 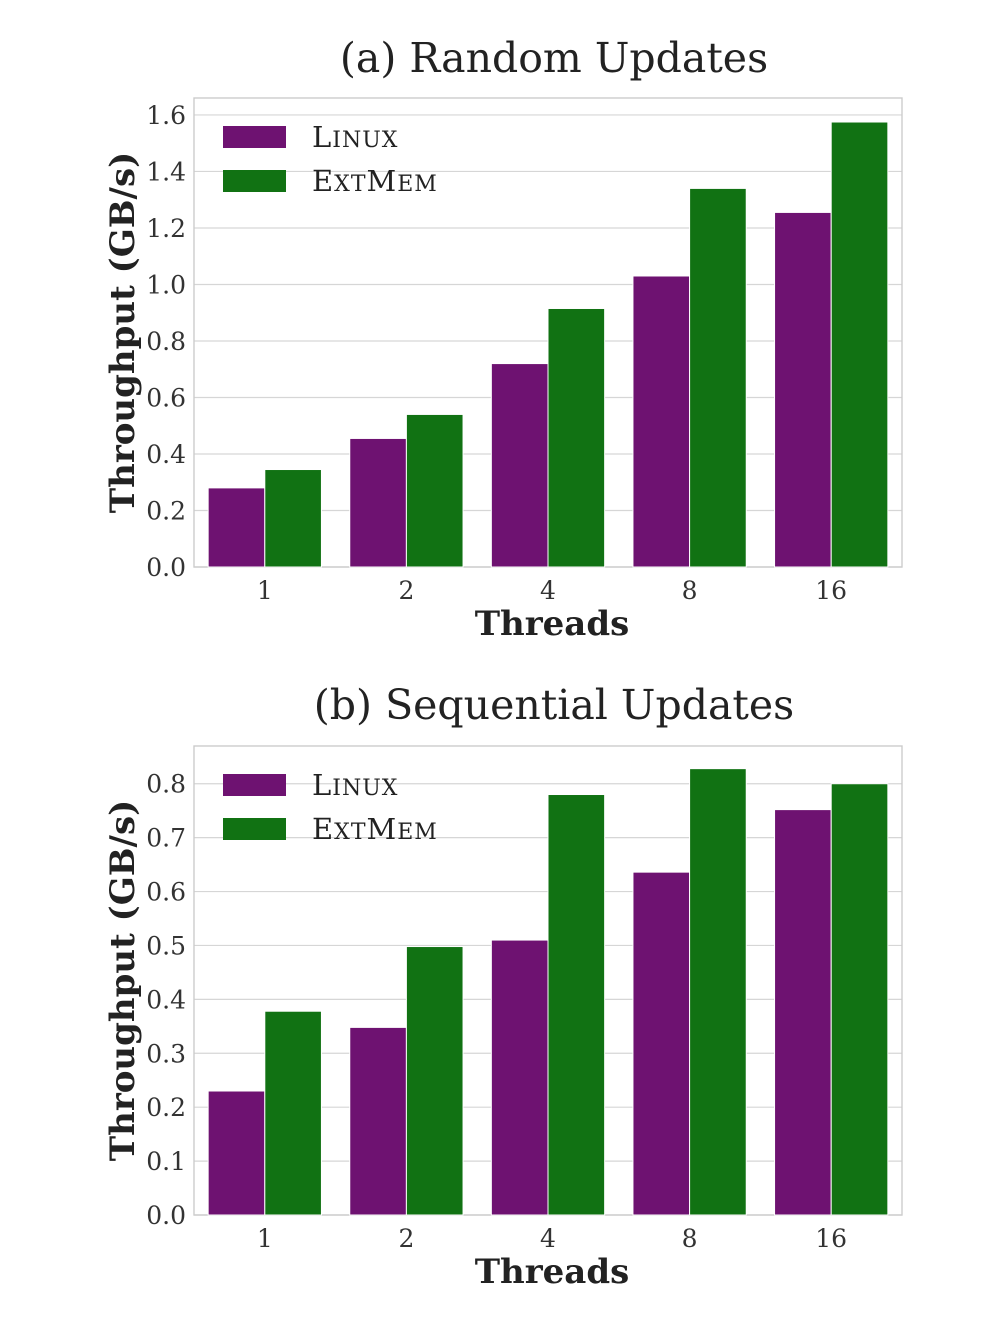 I want to click on y-tick-label: 1.2, so click(x=166, y=228).